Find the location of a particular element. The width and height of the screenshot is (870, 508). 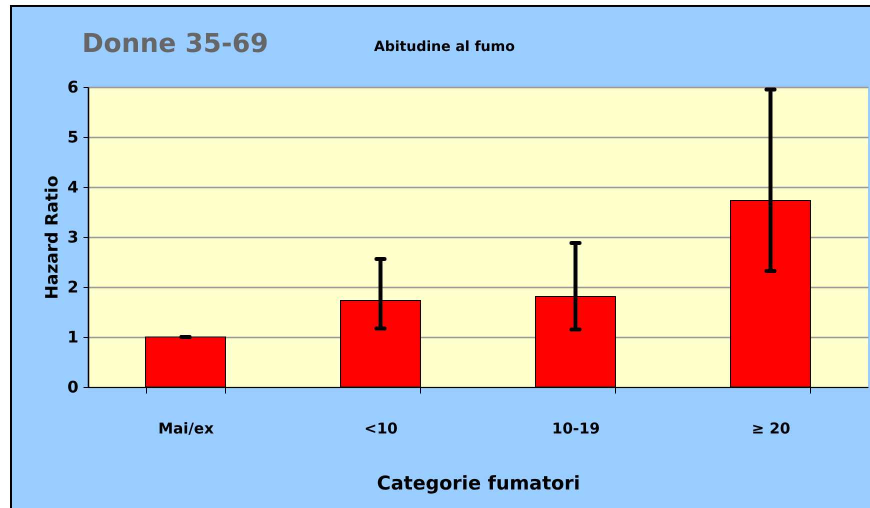

y-tick-label: 0 is located at coordinates (72, 387).